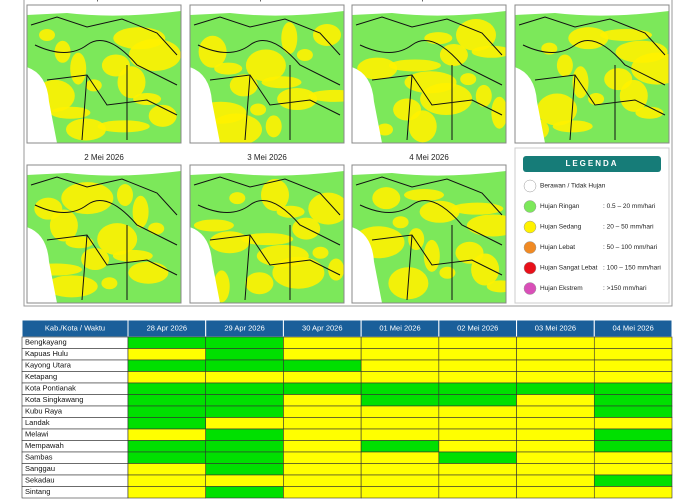 Image resolution: width=700 pixels, height=500 pixels. Describe the element at coordinates (104, 157) in the screenshot. I see `map-title: 2 Mei 2026` at that location.